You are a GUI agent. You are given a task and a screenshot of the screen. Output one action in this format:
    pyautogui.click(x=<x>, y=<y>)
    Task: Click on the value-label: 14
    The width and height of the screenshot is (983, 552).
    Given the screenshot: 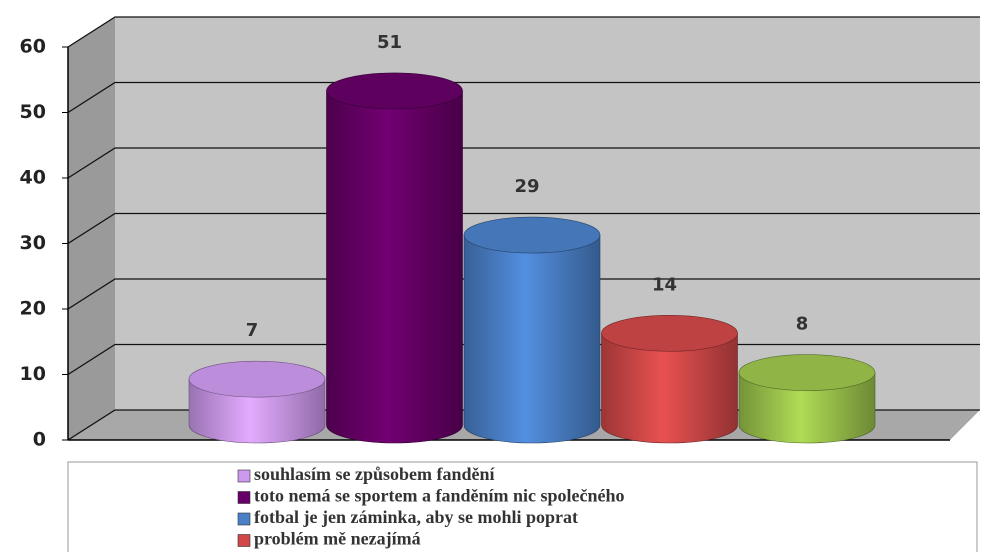 What is the action you would take?
    pyautogui.click(x=664, y=284)
    